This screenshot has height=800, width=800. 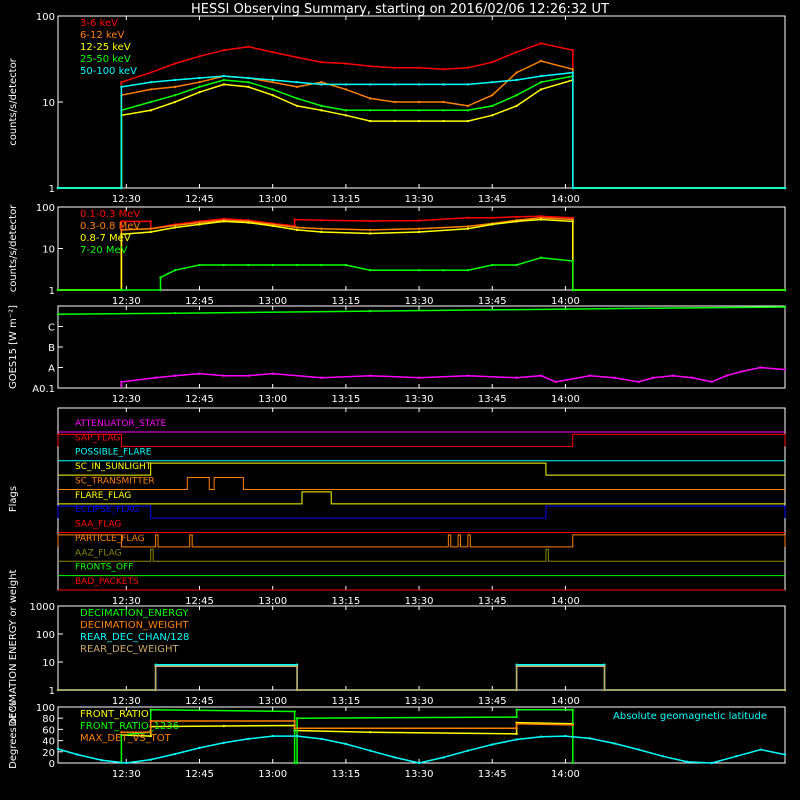 I want to click on y-axis-label: counts/s/detector, so click(x=13, y=101).